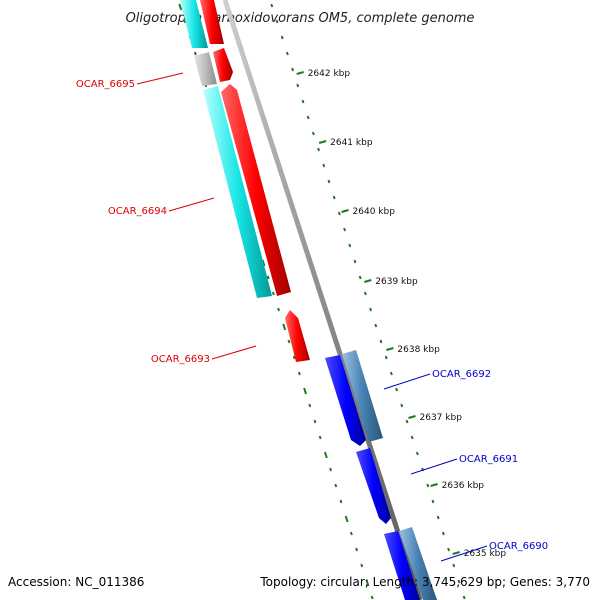 The height and width of the screenshot is (600, 600). I want to click on tick-label: 2642 kbp, so click(329, 74).